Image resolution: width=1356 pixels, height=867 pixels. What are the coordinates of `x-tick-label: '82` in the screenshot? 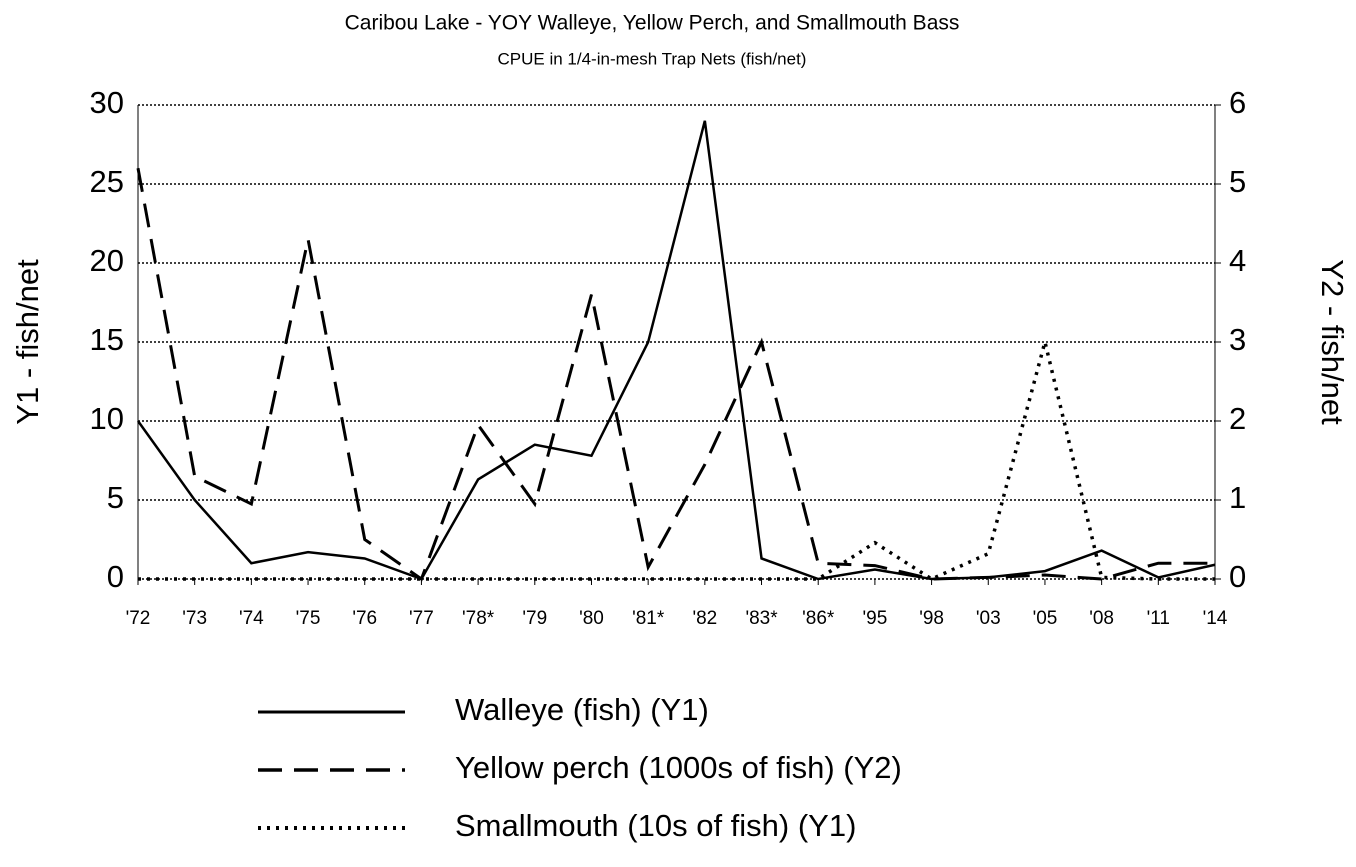 It's located at (704, 618).